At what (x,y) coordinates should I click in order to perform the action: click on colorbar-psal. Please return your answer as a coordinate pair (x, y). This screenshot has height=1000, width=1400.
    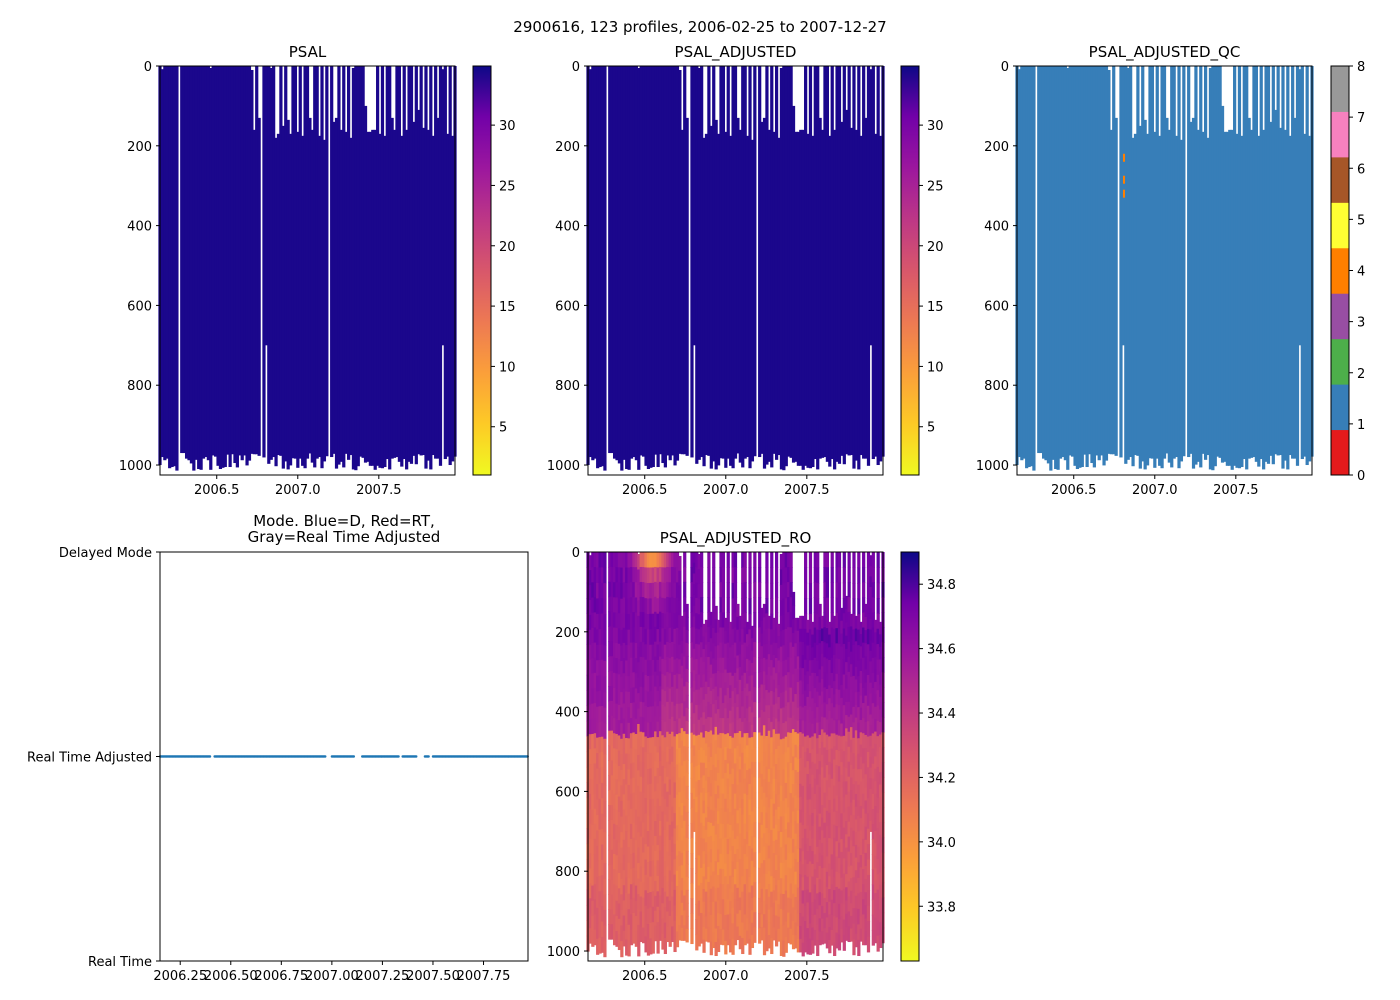
    Looking at the image, I should click on (482, 270).